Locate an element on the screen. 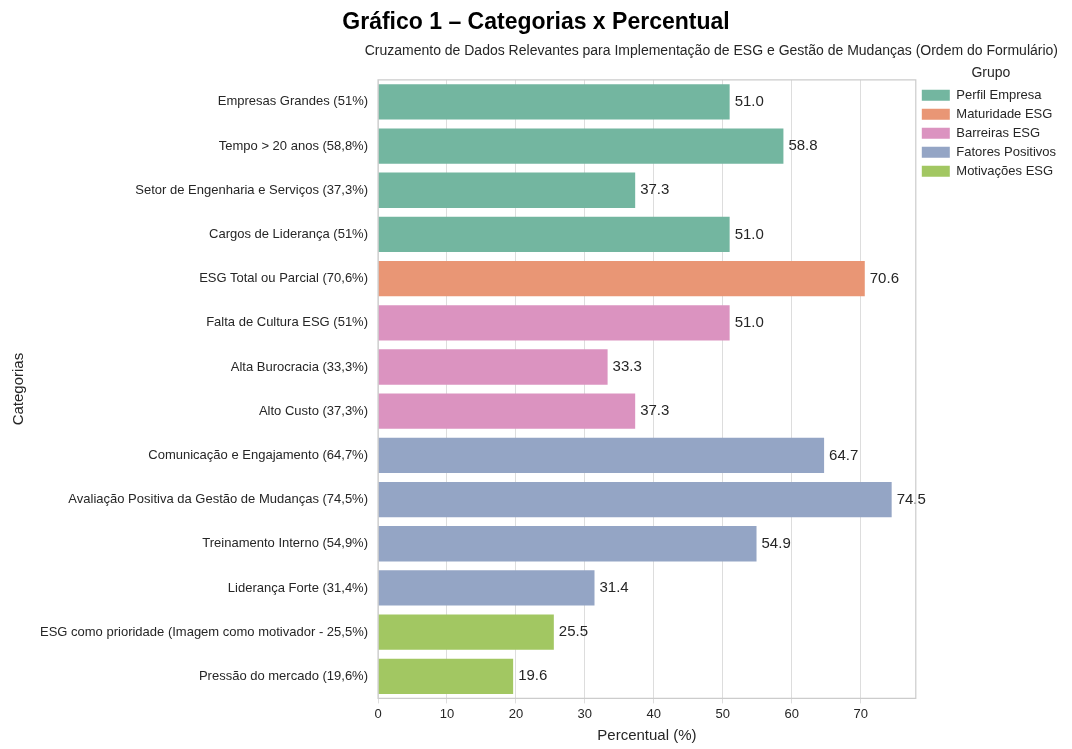 Image resolution: width=1072 pixels, height=749 pixels. data-label: 25.5 is located at coordinates (573, 631).